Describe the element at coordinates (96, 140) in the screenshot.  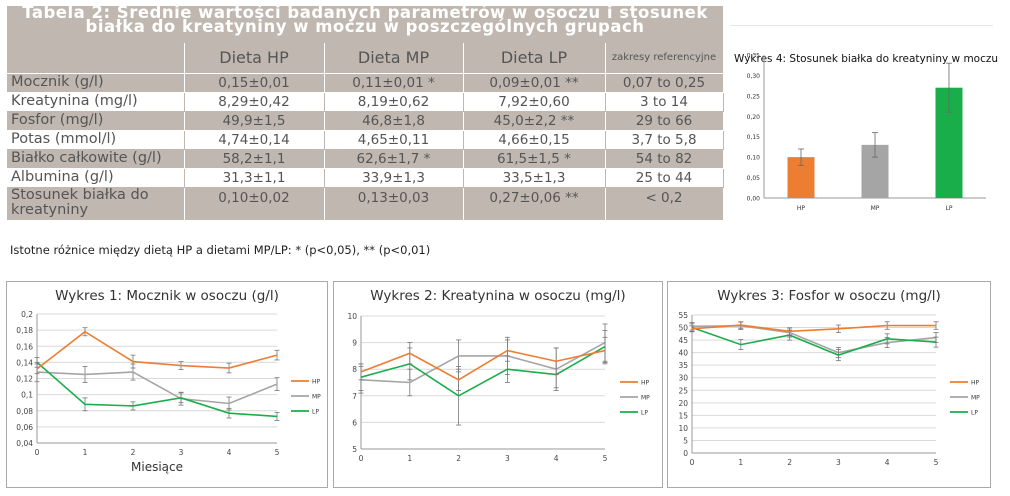
I see `row-label: Potas (mmol/l)` at that location.